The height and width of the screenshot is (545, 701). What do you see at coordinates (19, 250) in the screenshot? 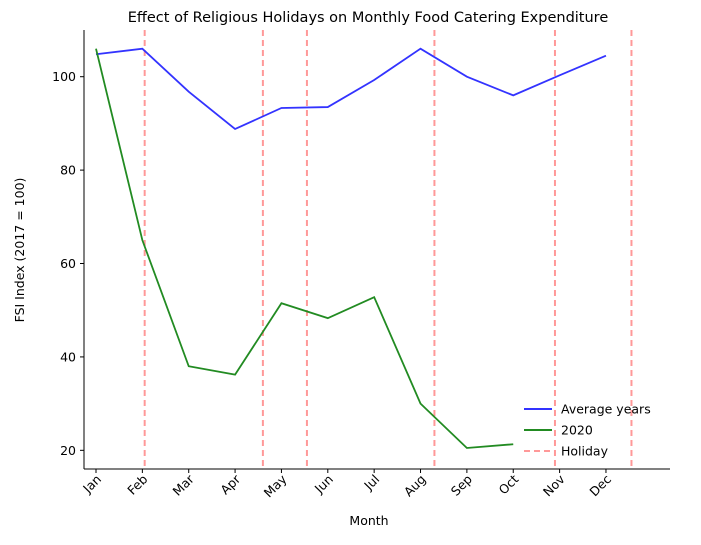
I see `y-axis-label: FSI Index (2017 = 100)` at bounding box center [19, 250].